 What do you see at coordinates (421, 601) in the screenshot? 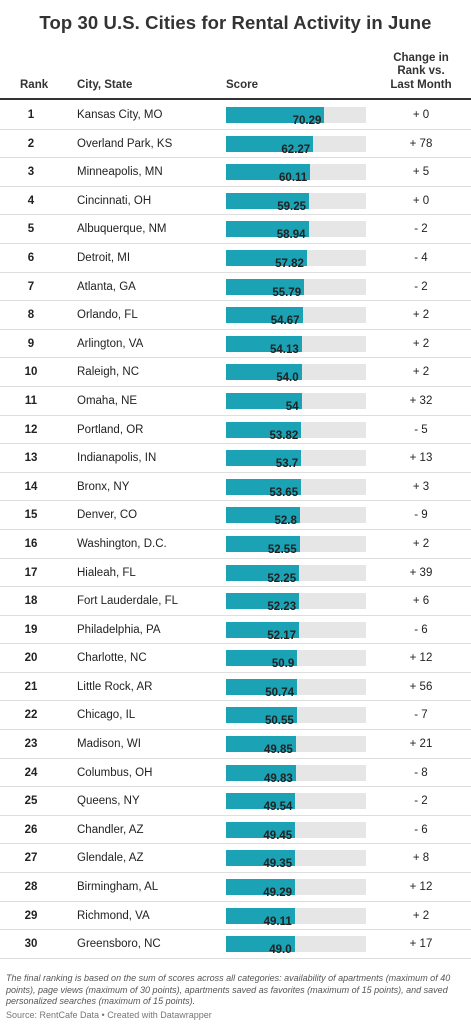
I see `rank-change-cell: + 6` at bounding box center [421, 601].